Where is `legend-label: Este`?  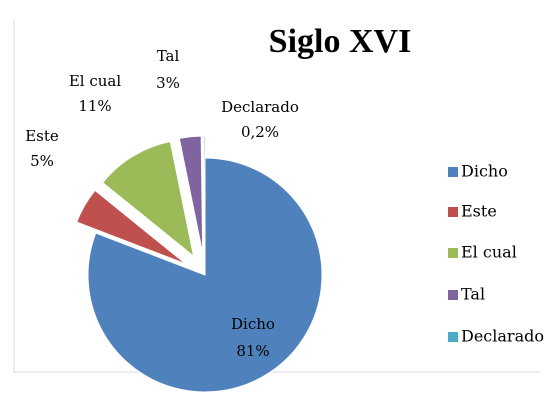
legend-label: Este is located at coordinates (479, 211).